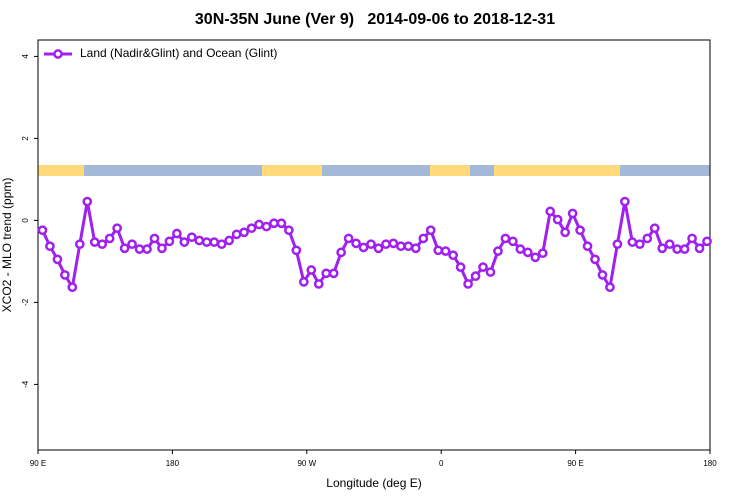 The height and width of the screenshot is (500, 750). What do you see at coordinates (373, 483) in the screenshot?
I see `x-axis-label: Longitude (deg E)` at bounding box center [373, 483].